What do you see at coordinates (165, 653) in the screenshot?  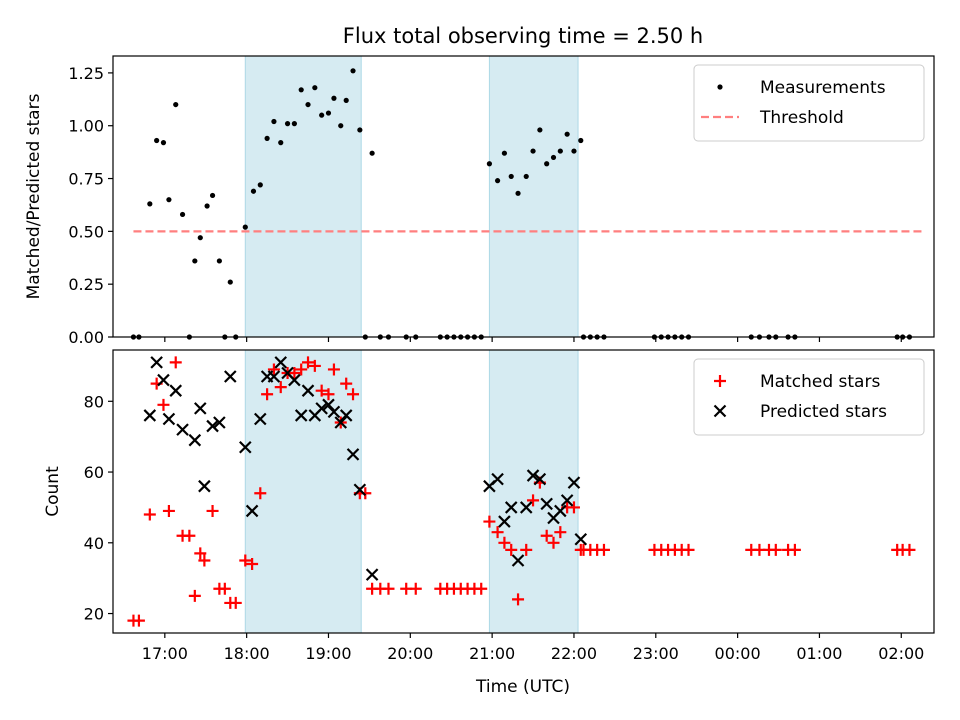 I see `bottom-x-tick-label-0: 17:00` at bounding box center [165, 653].